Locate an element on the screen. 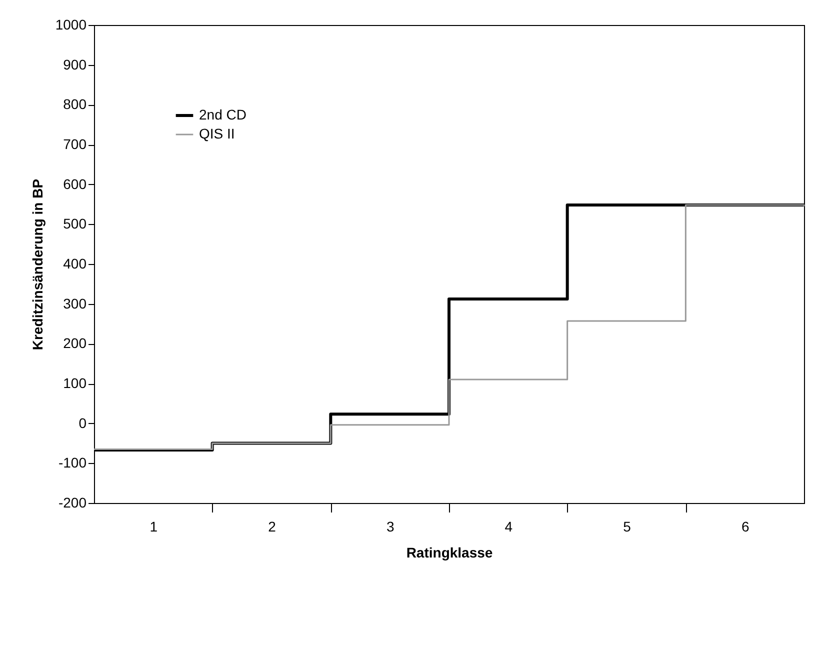 The width and height of the screenshot is (826, 660). y-tick-label: 300 is located at coordinates (75, 303).